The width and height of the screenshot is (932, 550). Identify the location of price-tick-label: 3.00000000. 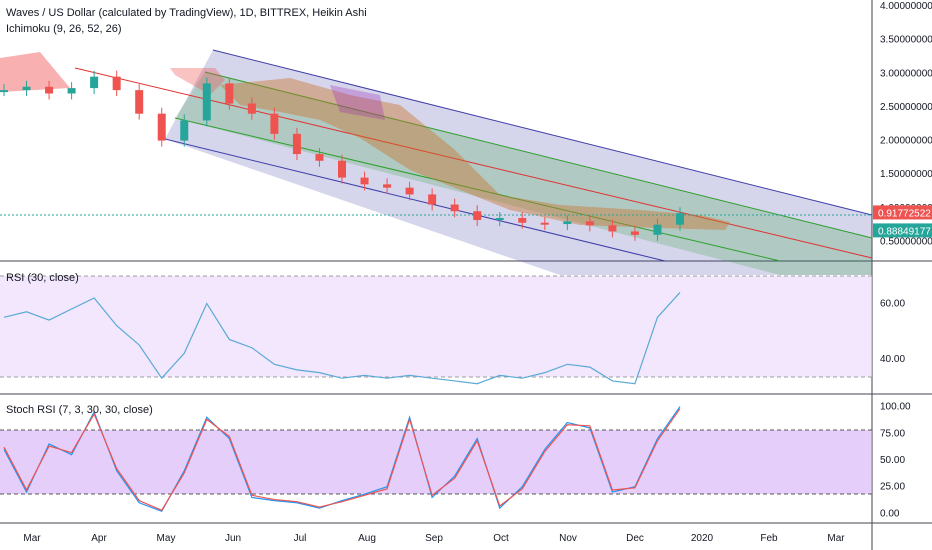
(906, 73).